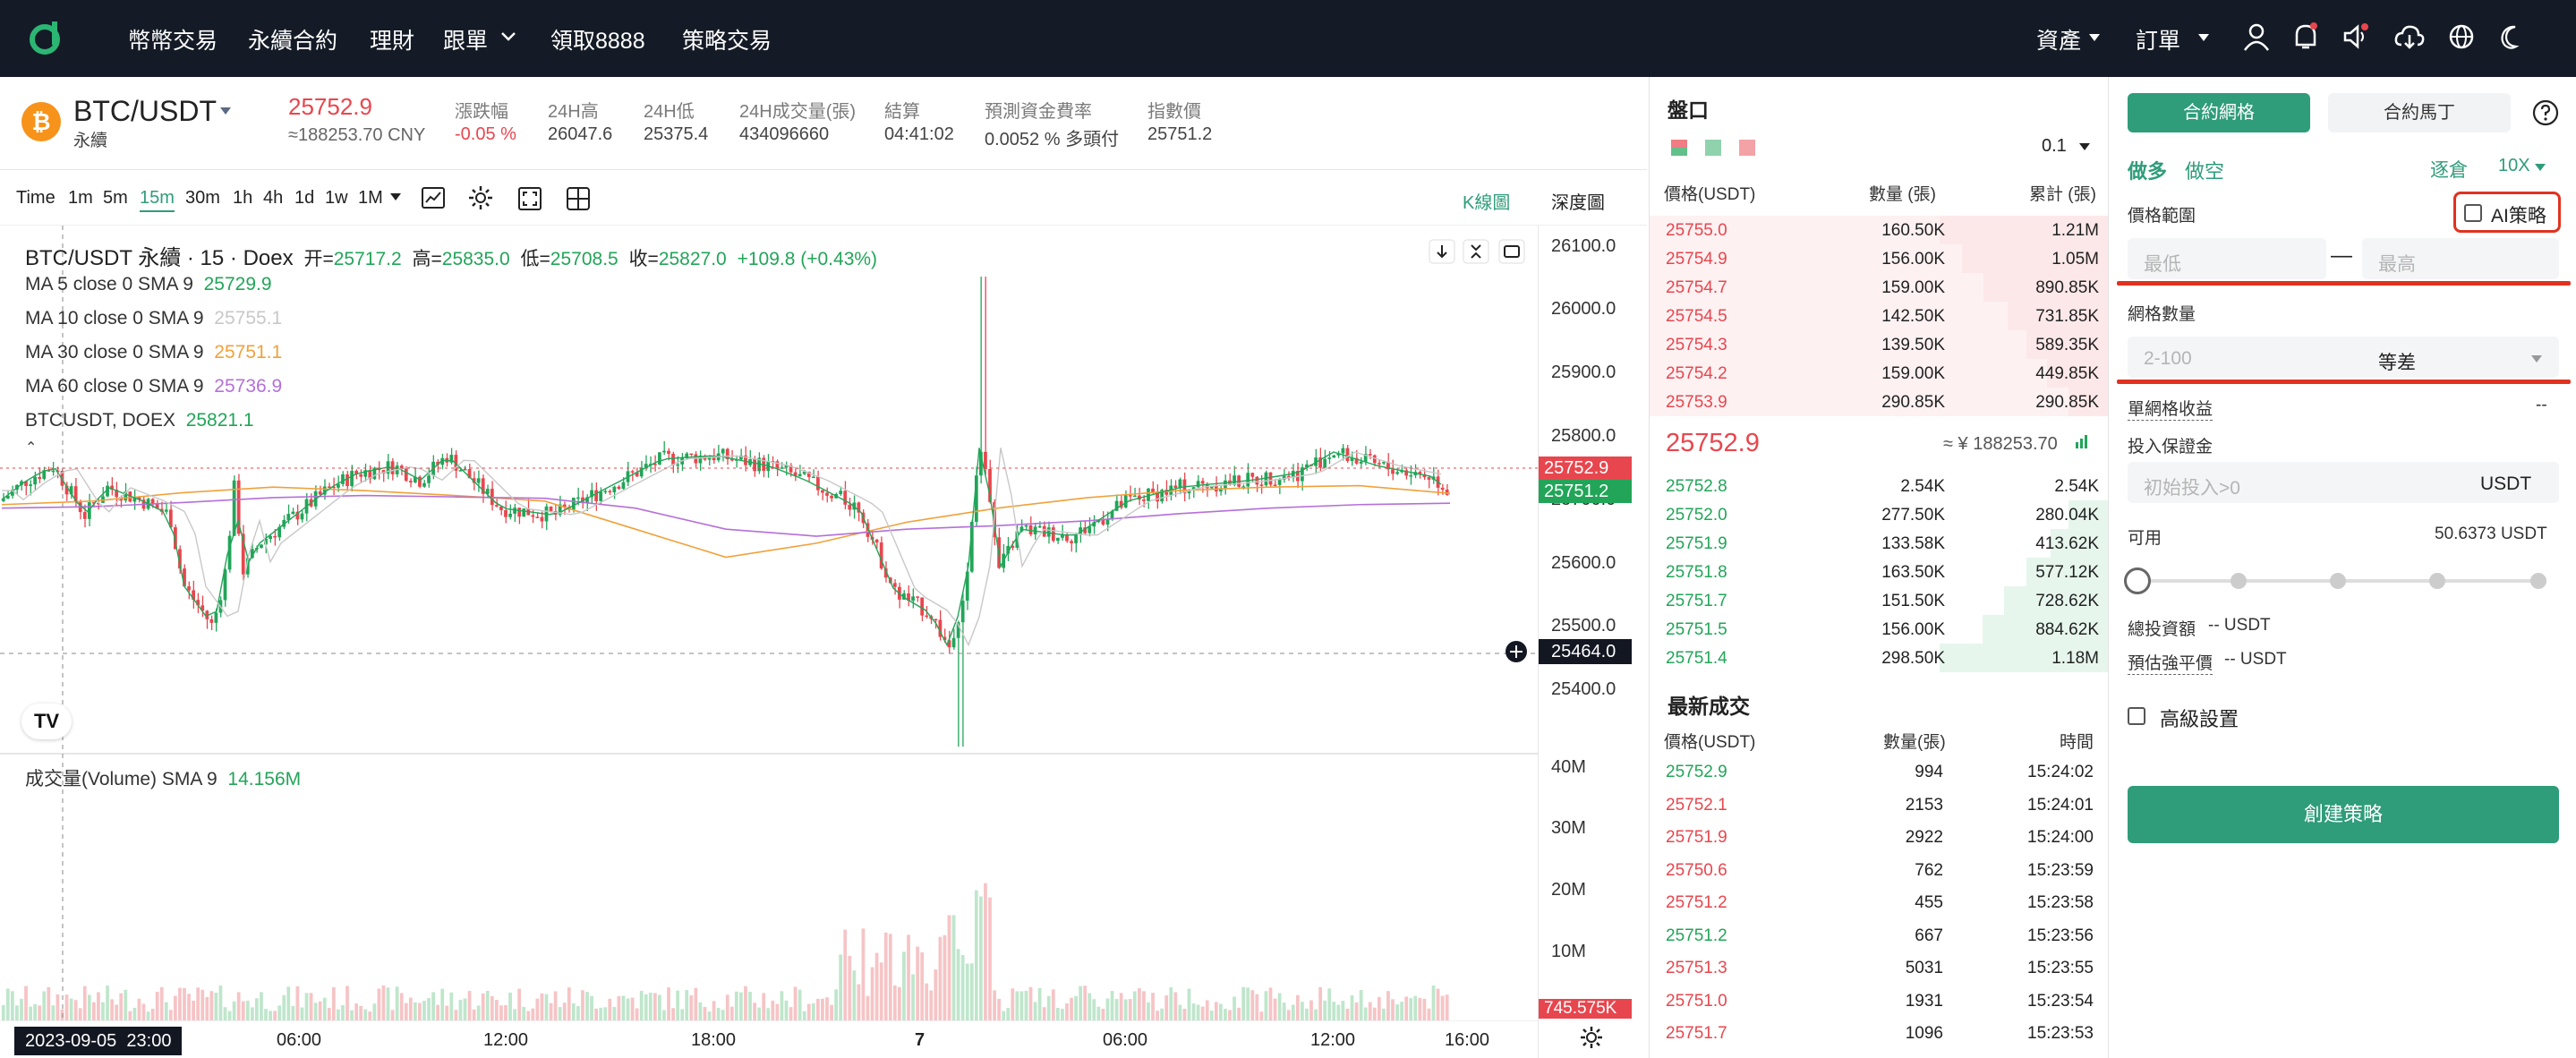 This screenshot has width=2576, height=1058. What do you see at coordinates (173, 41) in the screenshot?
I see `nav-spot: 幣幣交易` at bounding box center [173, 41].